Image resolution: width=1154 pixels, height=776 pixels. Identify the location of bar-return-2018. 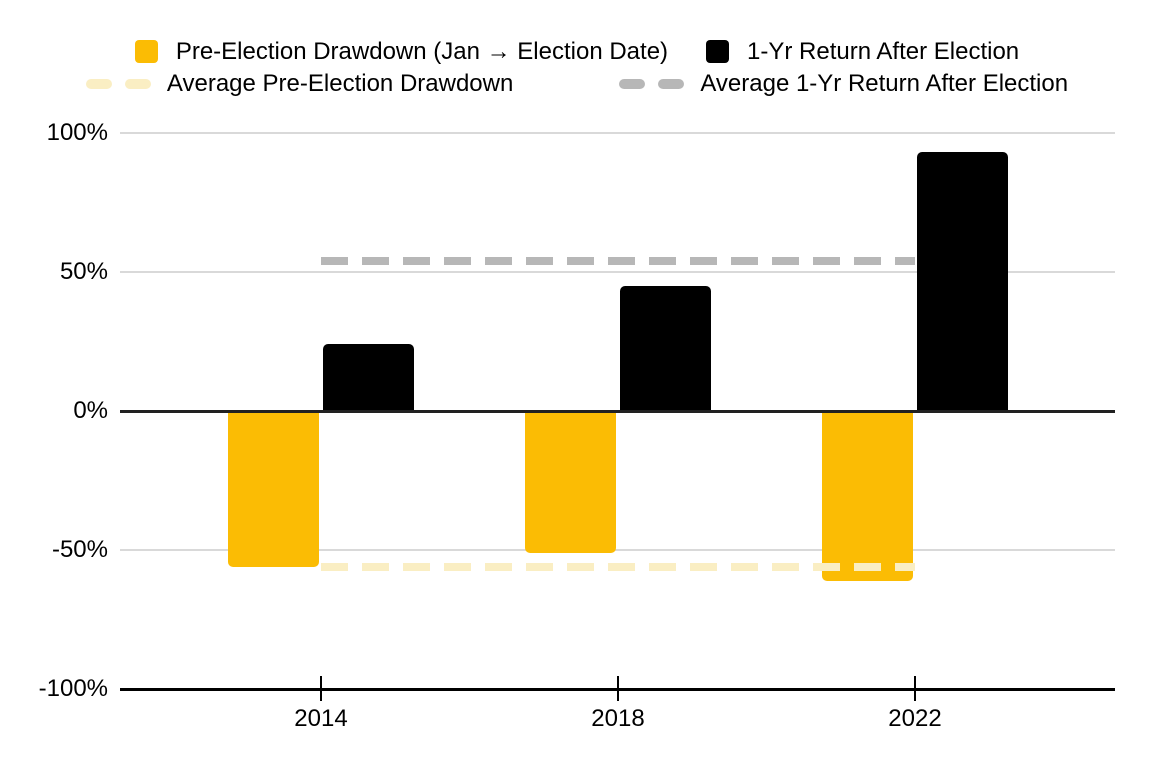
(665, 348).